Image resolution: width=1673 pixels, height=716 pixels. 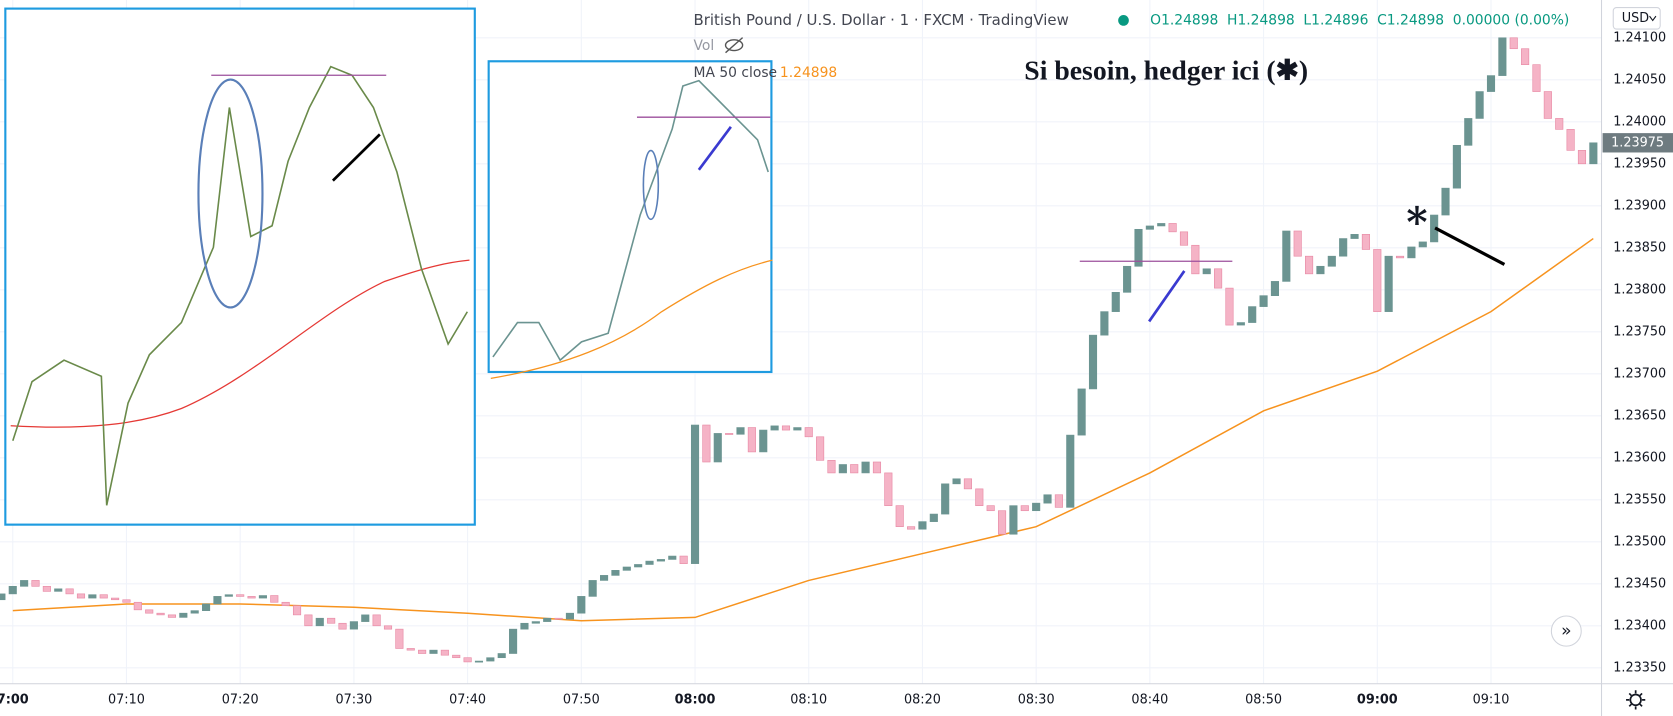 I want to click on marker: *, so click(x=1416, y=222).